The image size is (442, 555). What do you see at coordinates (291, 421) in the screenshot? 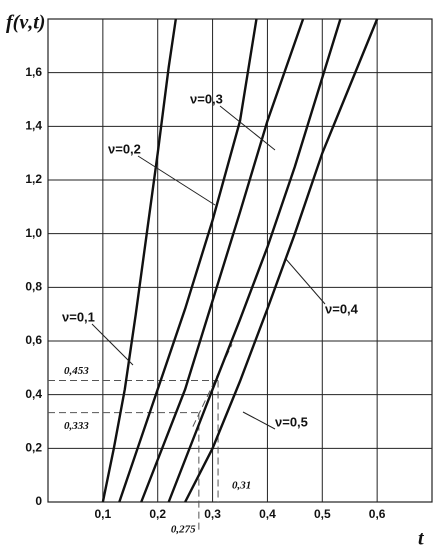
I see `series-label: ν=0,5` at bounding box center [291, 421].